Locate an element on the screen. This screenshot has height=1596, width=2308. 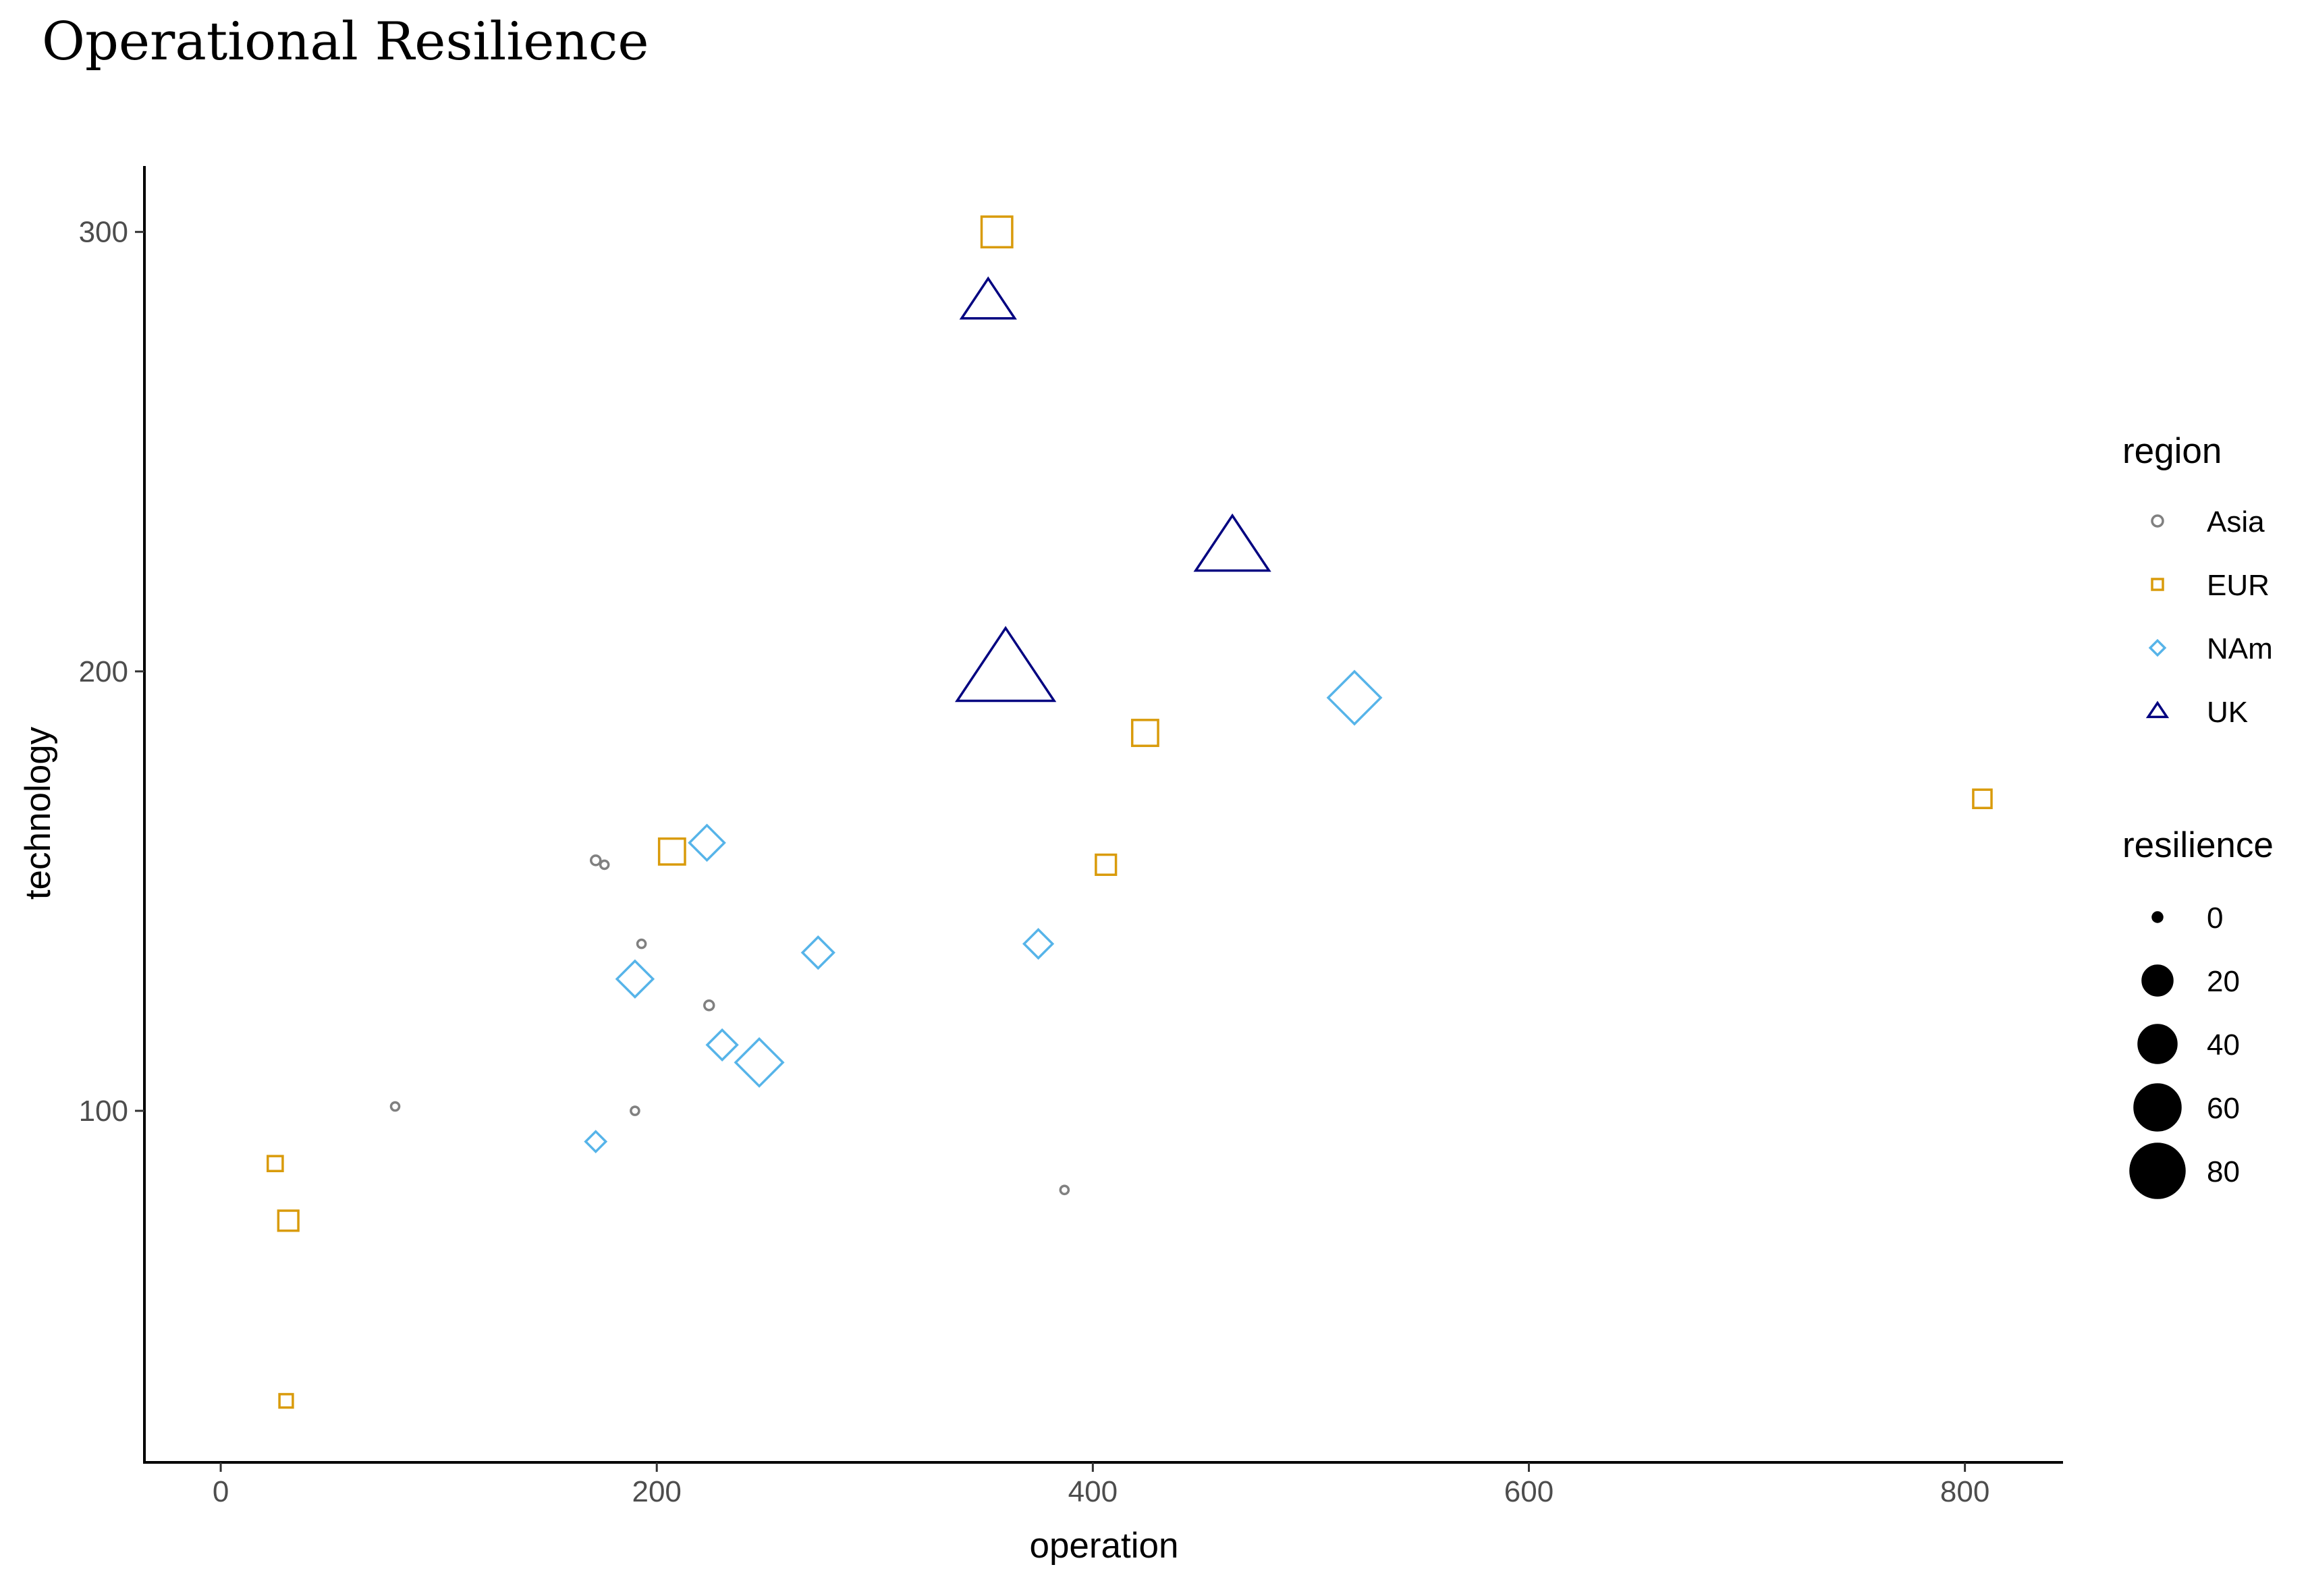
y-tick-label: 200 is located at coordinates (103, 671).